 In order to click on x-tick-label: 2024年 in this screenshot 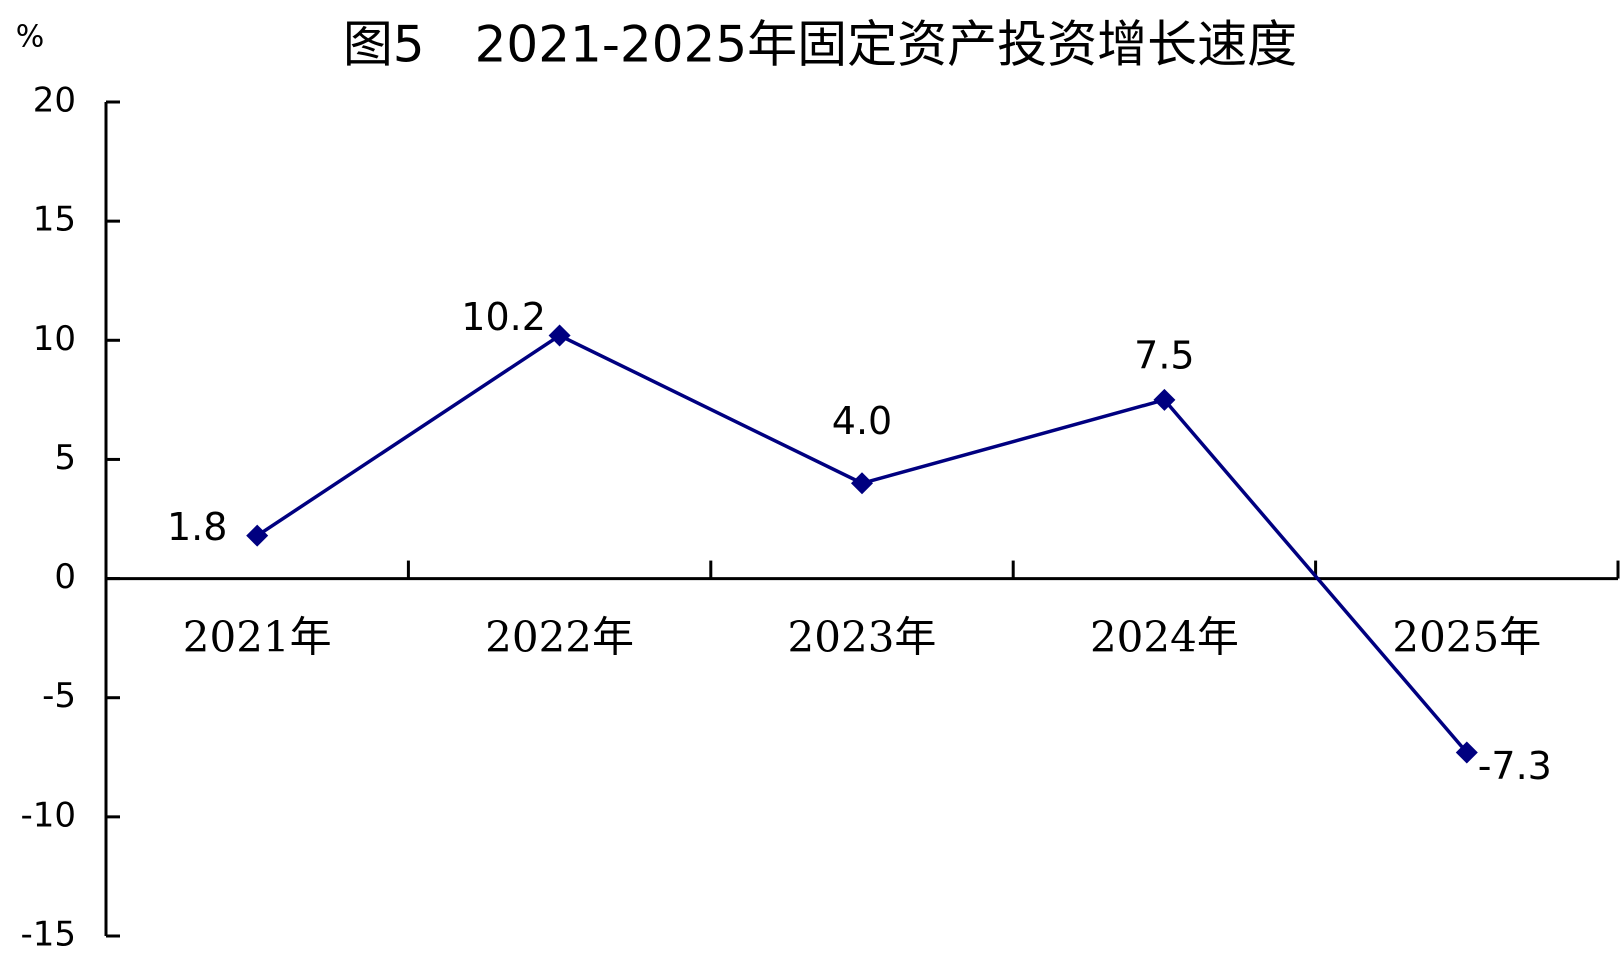, I will do `click(1164, 637)`.